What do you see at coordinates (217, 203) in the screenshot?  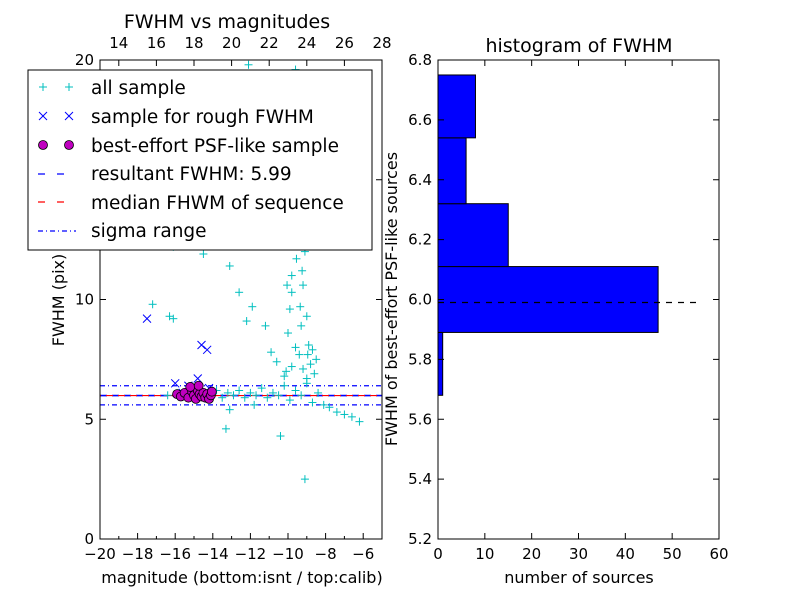 I see `legend-label-median-fwhm: median FHWM of sequence` at bounding box center [217, 203].